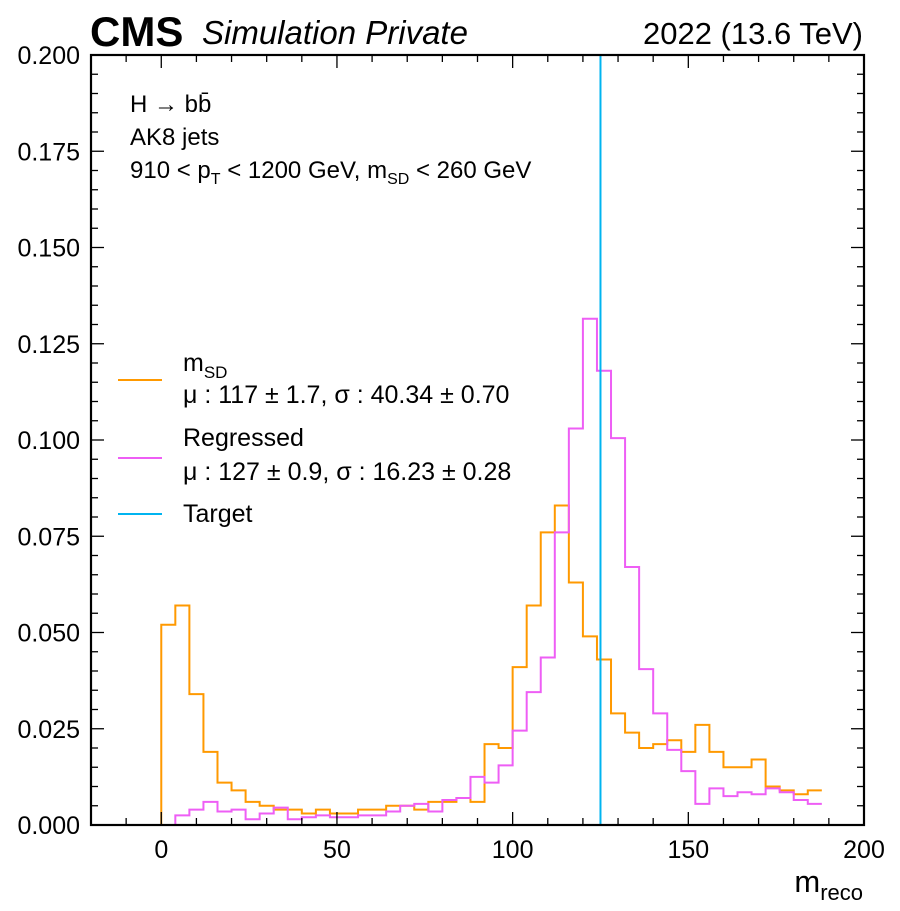 The width and height of the screenshot is (900, 911). Describe the element at coordinates (205, 365) in the screenshot. I see `legend-label-msd: mSD` at that location.